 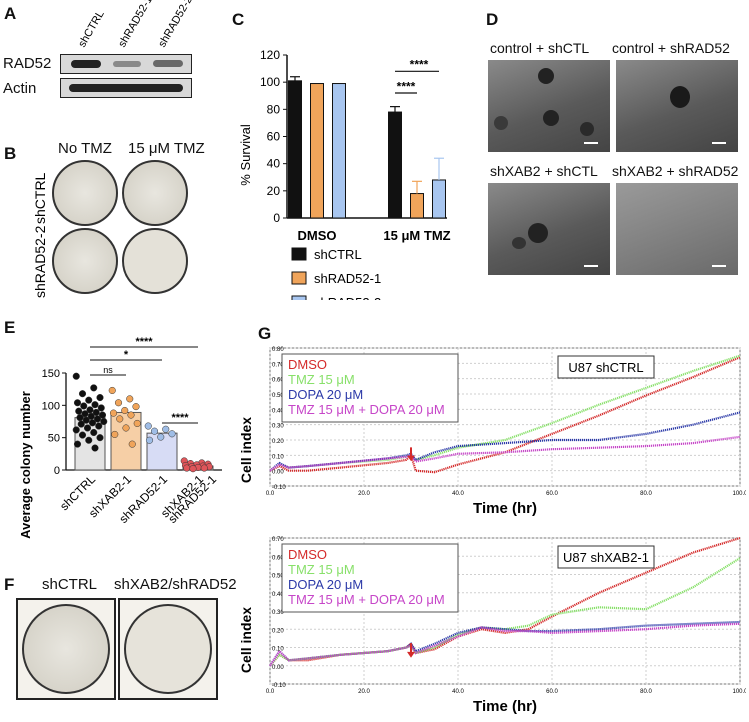 I want to click on g2-legend-label: DOPA 20 μM, so click(x=325, y=584).